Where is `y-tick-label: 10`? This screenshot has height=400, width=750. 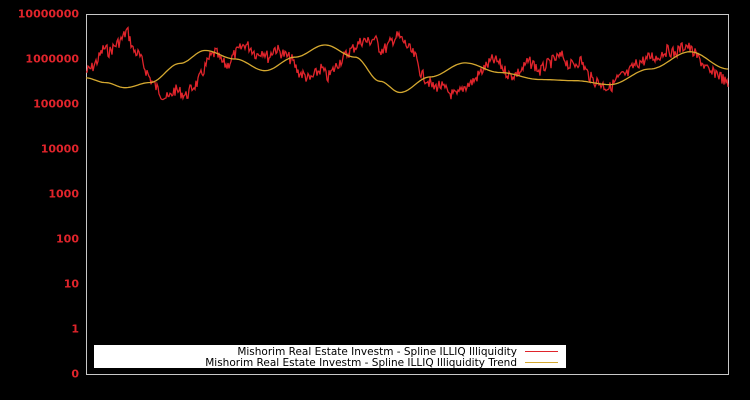
y-tick-label: 10 is located at coordinates (71, 284).